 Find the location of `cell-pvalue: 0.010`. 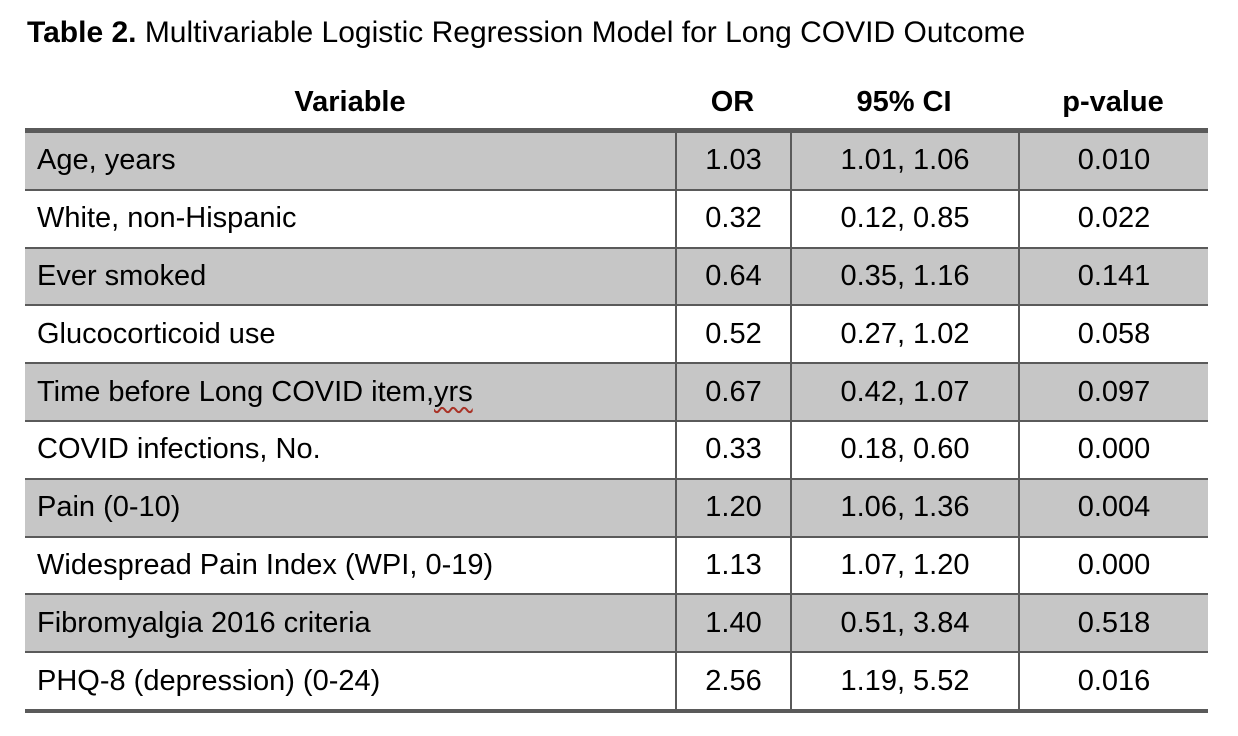

cell-pvalue: 0.010 is located at coordinates (1113, 161).